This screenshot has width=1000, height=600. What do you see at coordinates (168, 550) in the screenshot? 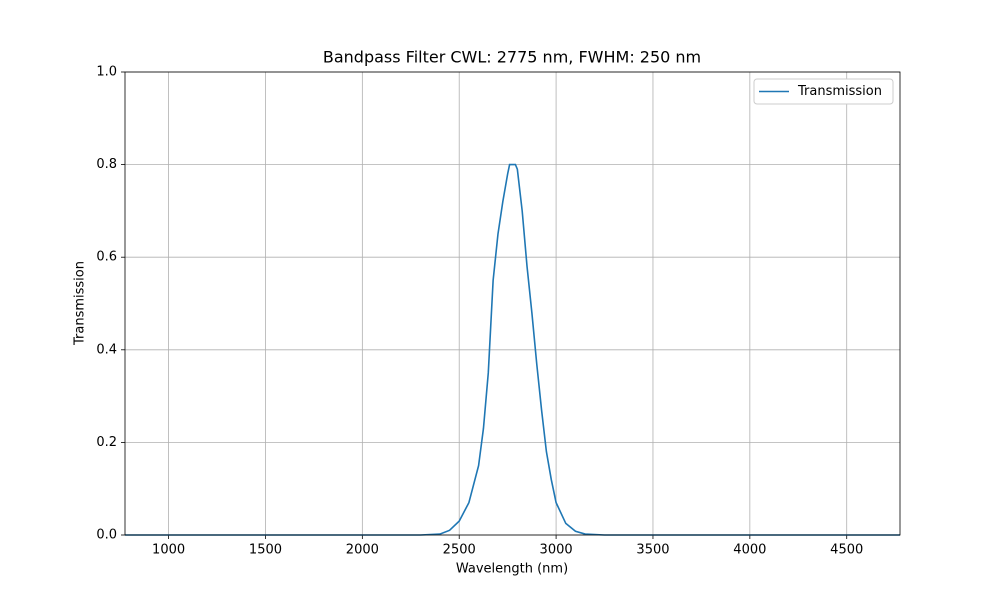
I see `x-tick-label: 1000` at bounding box center [168, 550].